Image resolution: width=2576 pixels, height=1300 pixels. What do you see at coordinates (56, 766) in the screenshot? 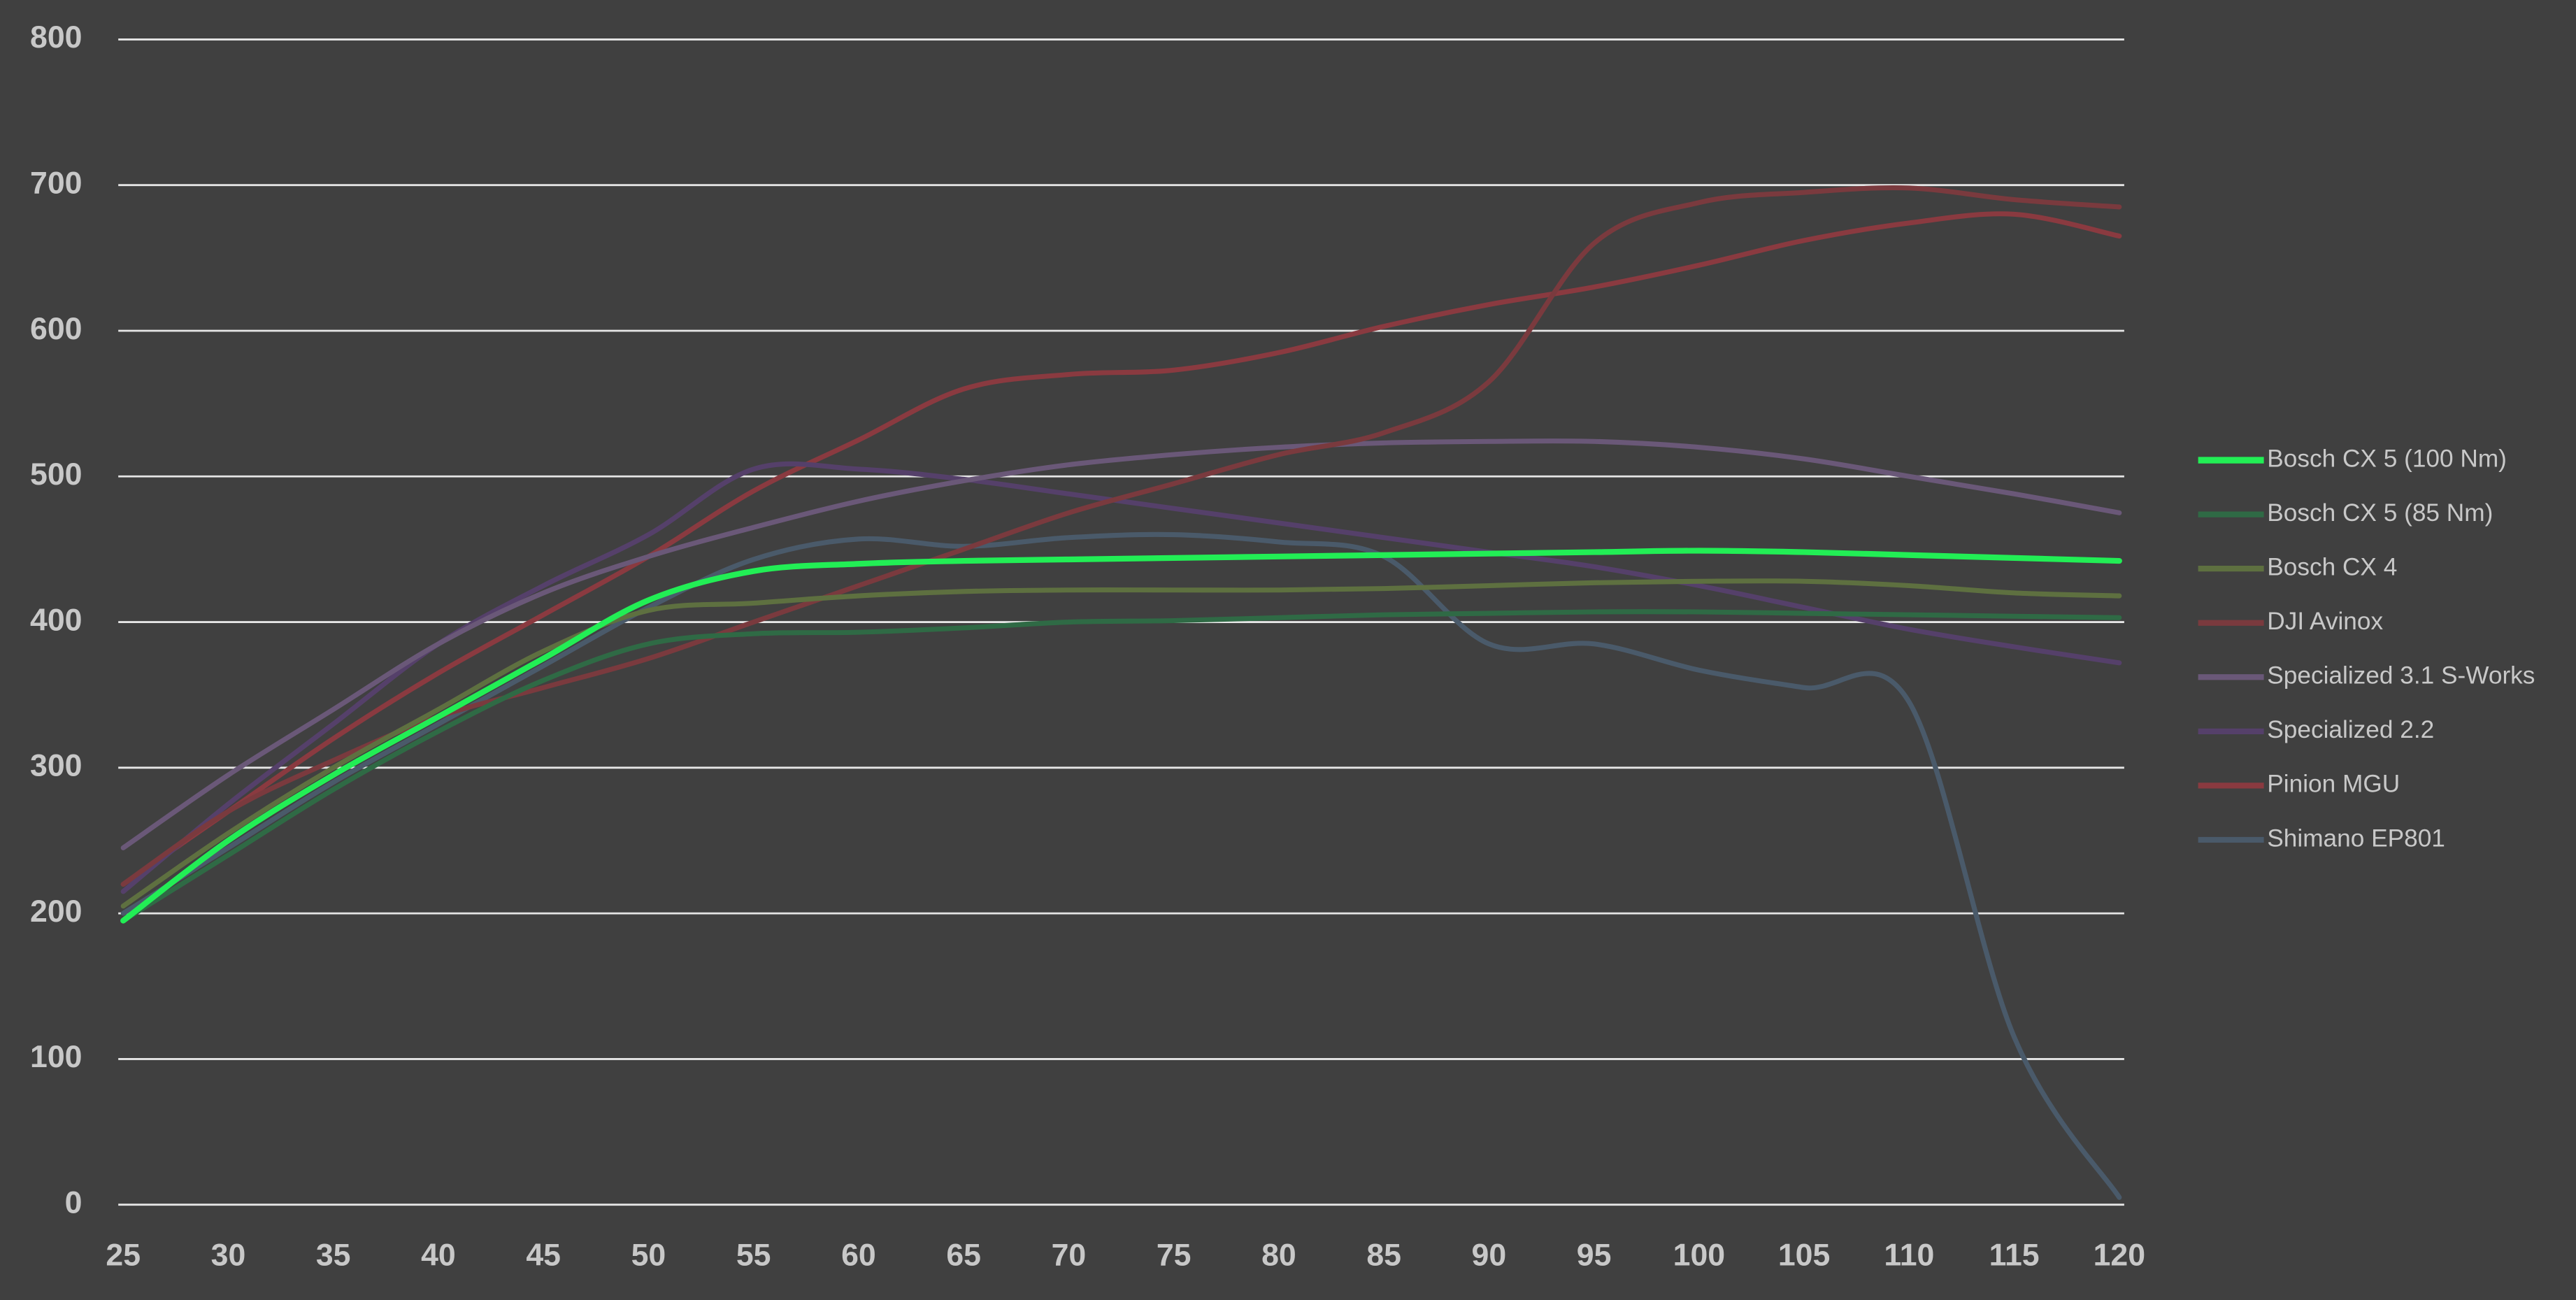
I see `y-tick-label: 300` at bounding box center [56, 766].